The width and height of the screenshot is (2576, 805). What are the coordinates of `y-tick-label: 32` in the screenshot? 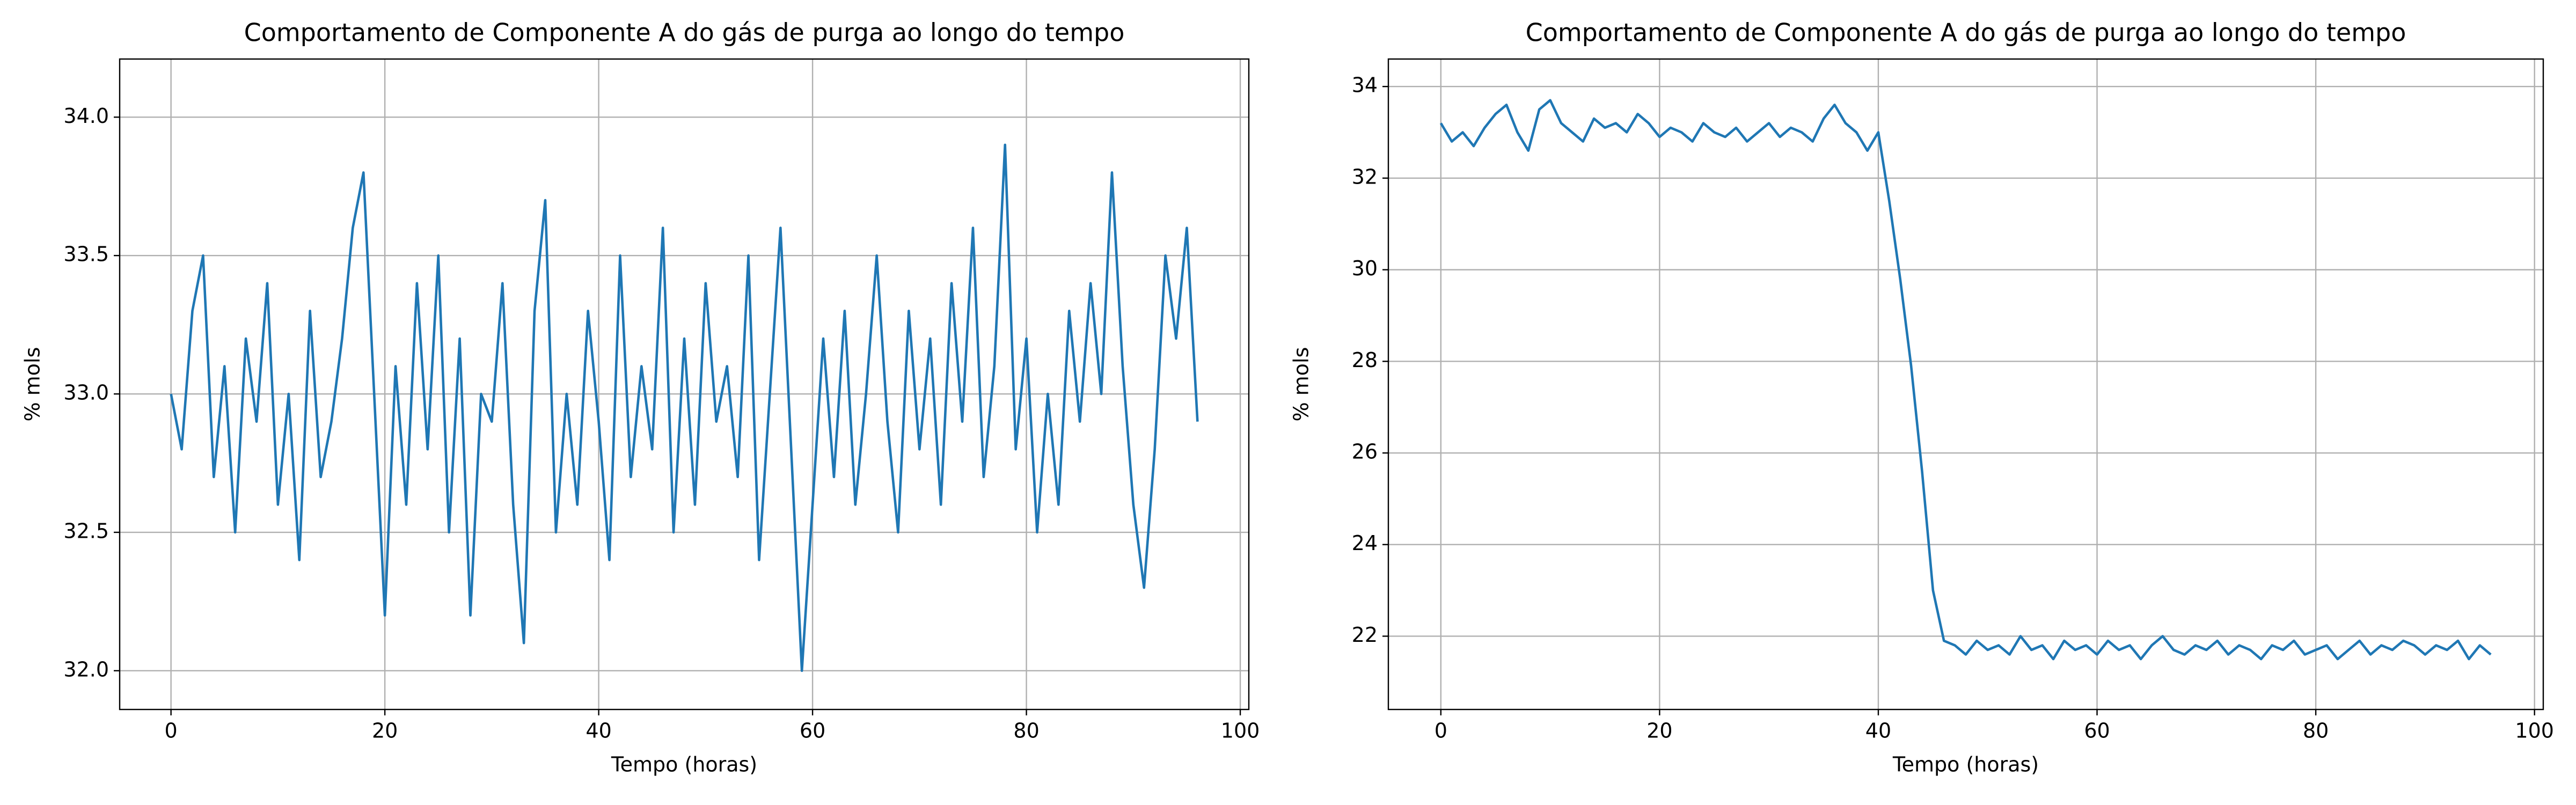 It's located at (1365, 176).